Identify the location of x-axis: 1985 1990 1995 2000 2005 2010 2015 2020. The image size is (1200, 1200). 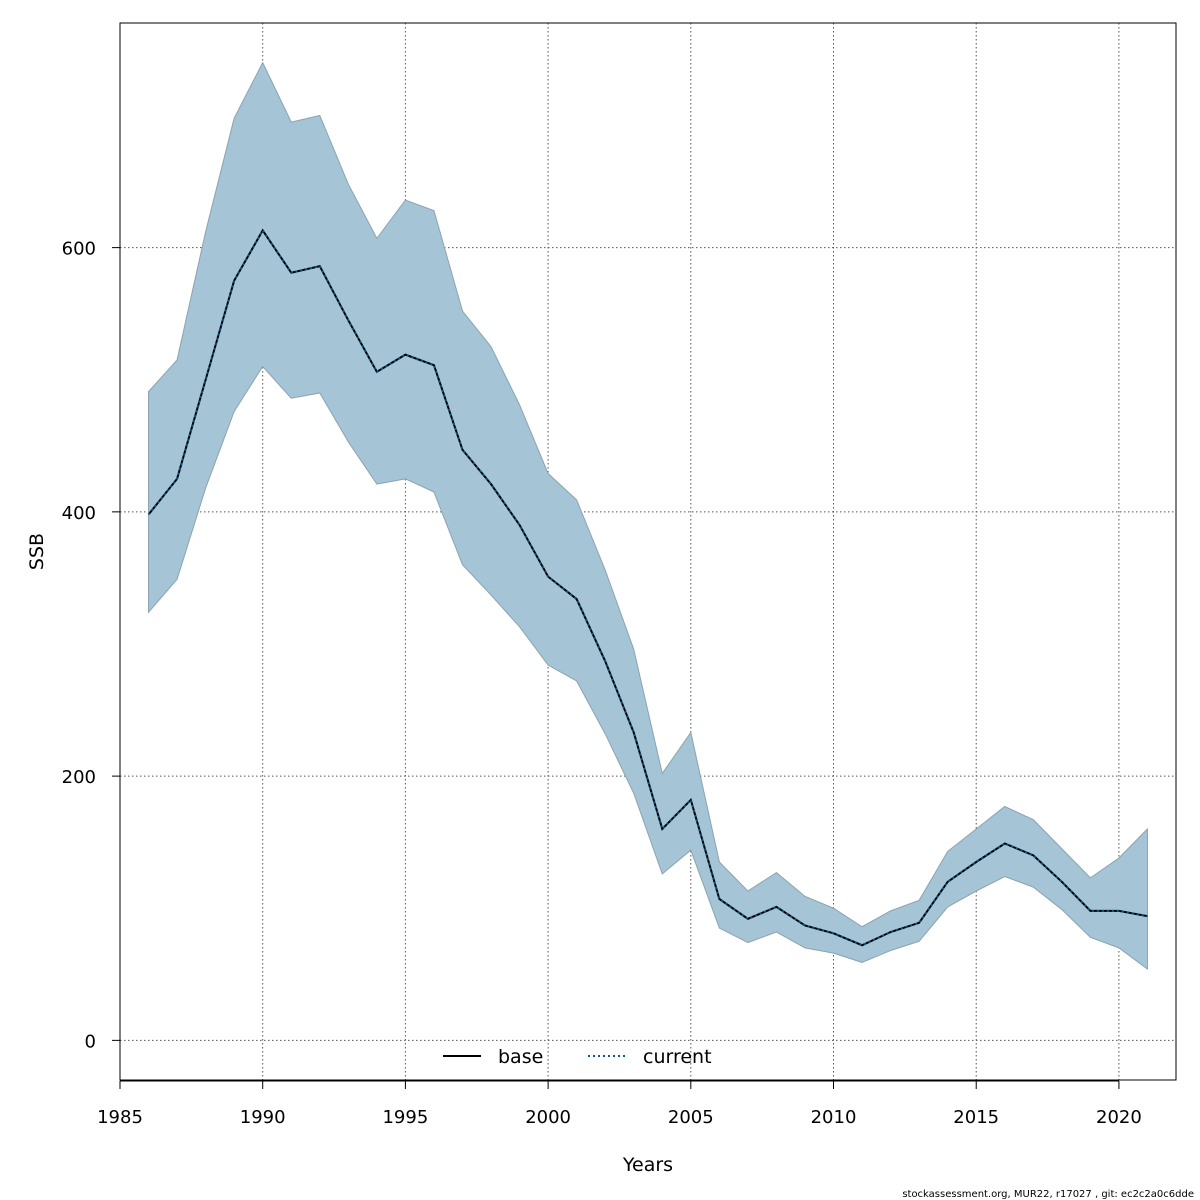
(619, 1104).